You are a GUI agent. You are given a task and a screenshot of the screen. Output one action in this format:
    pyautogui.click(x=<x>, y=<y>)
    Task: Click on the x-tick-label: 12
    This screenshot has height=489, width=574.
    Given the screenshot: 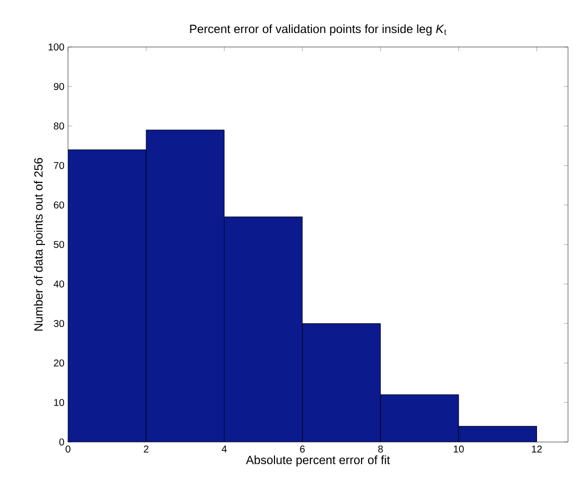 What is the action you would take?
    pyautogui.click(x=537, y=449)
    